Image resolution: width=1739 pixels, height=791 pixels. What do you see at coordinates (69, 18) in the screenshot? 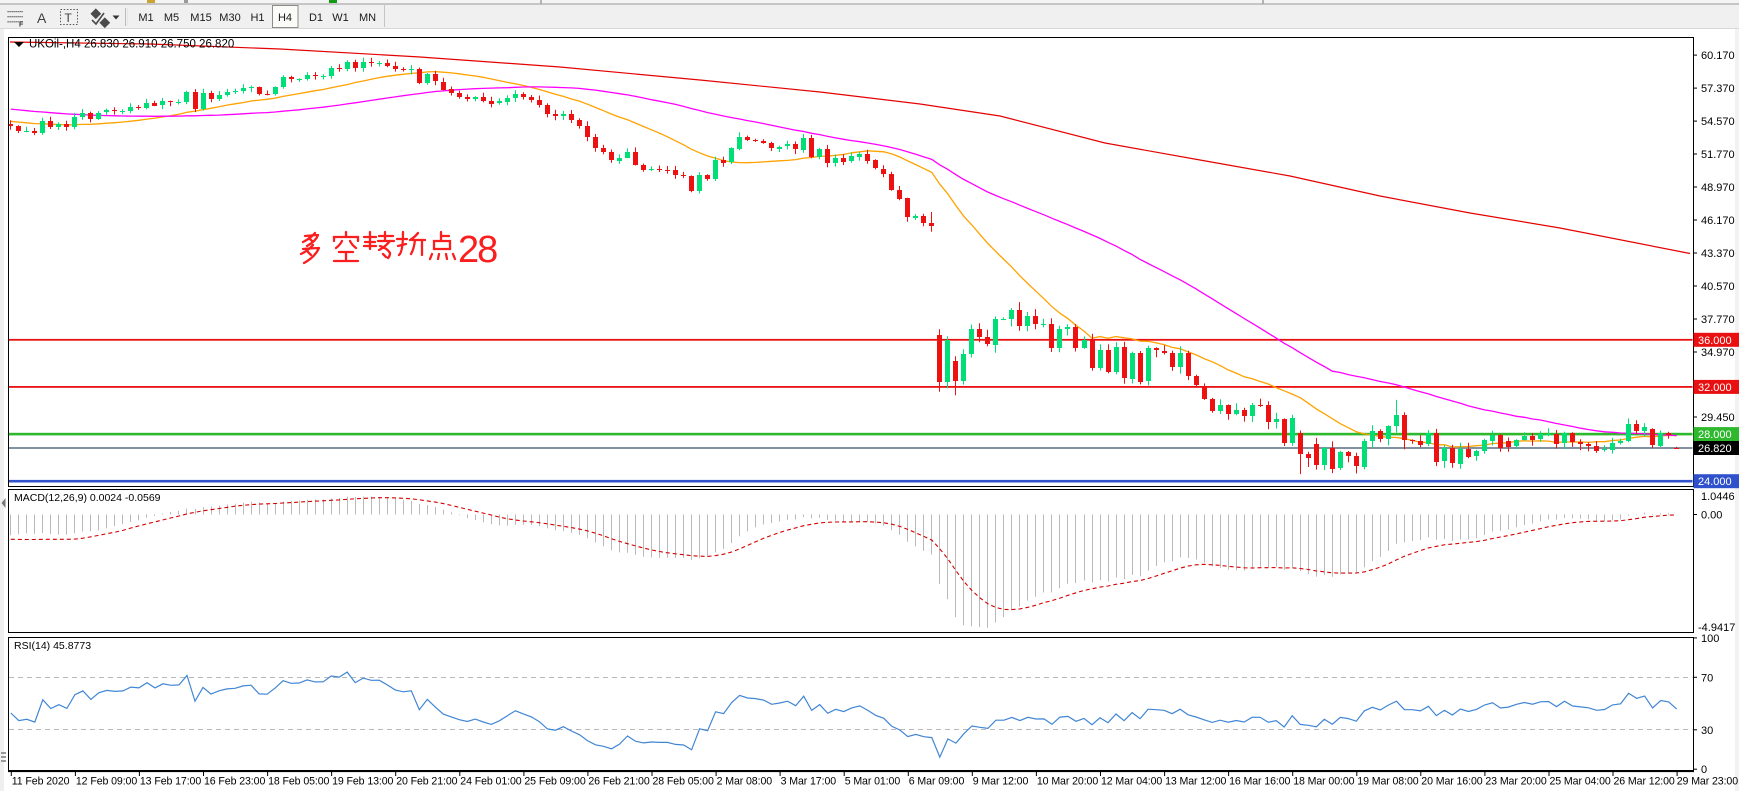
I see `svg-text: T` at bounding box center [69, 18].